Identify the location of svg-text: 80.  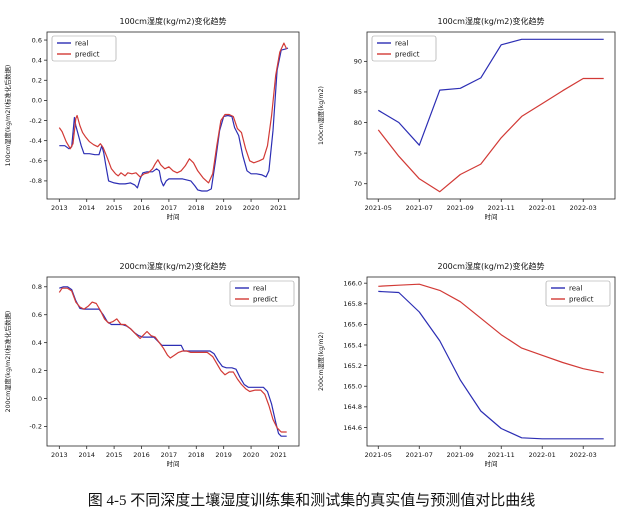
(358, 123).